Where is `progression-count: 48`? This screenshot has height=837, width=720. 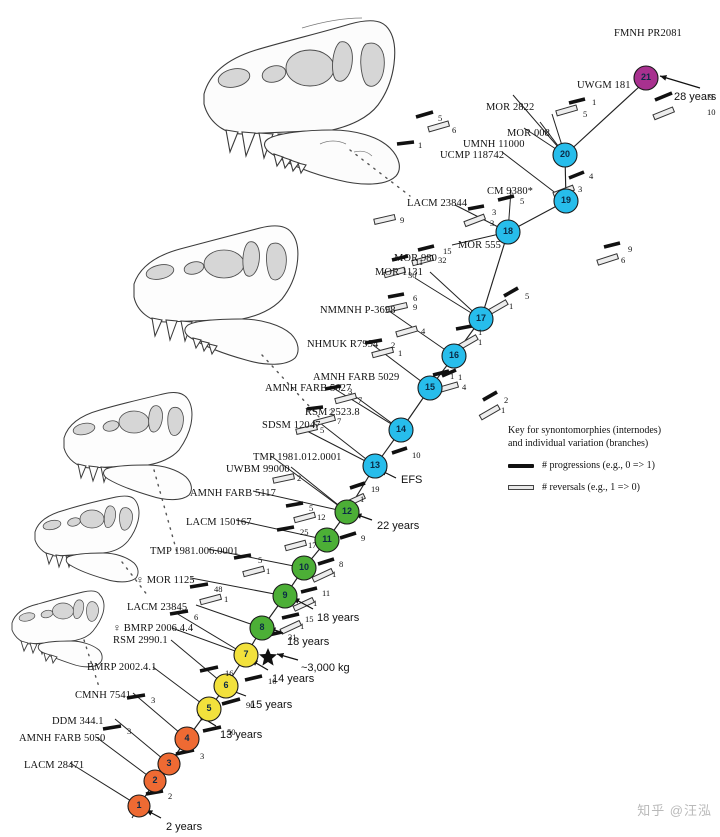
progression-count: 48 is located at coordinates (218, 589).